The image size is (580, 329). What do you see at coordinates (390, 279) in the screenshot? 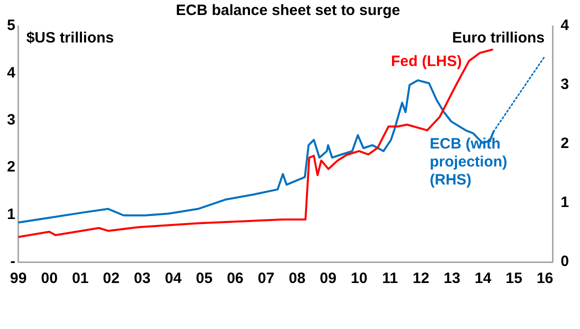
I see `x-tick-label: 11` at bounding box center [390, 279].